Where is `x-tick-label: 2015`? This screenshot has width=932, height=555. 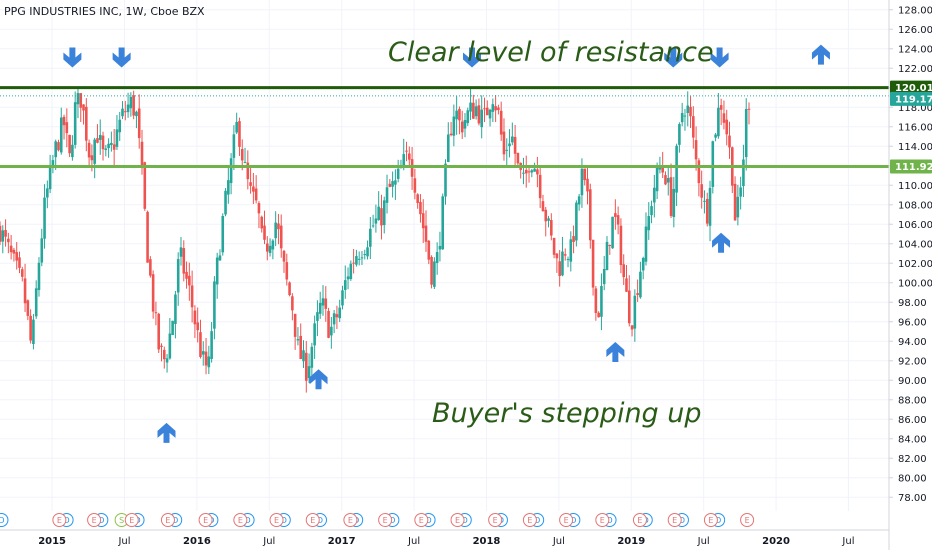 x-tick-label: 2015 is located at coordinates (52, 541).